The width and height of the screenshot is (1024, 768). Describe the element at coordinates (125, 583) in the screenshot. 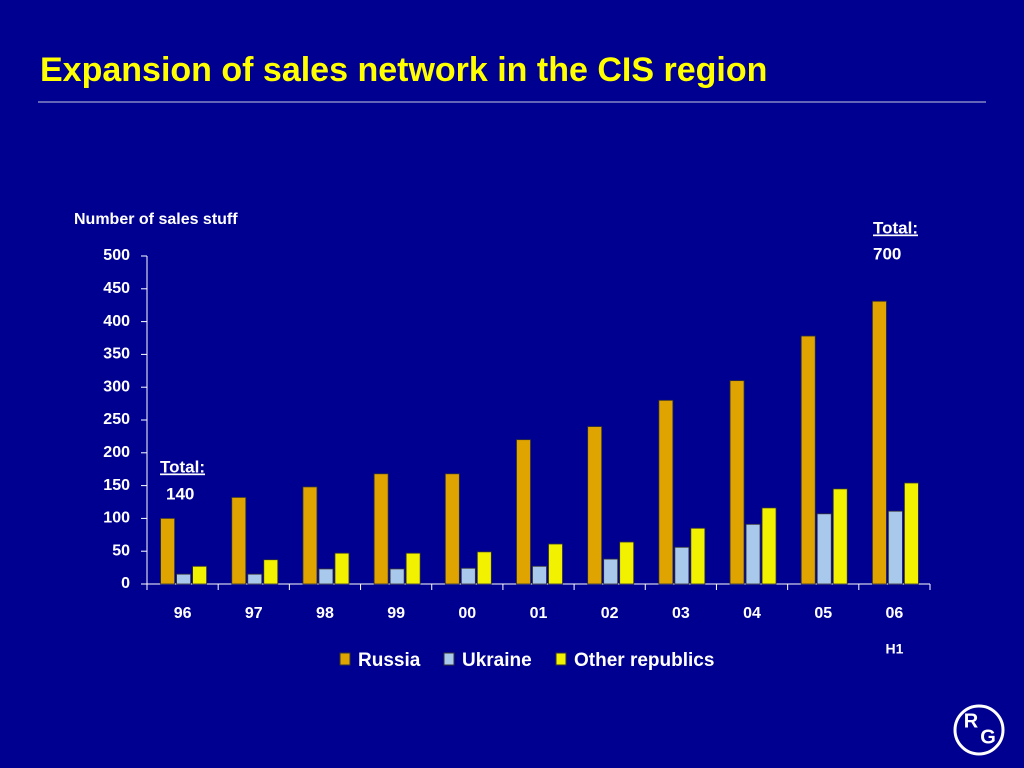

I see `y-tick-label: 0` at that location.